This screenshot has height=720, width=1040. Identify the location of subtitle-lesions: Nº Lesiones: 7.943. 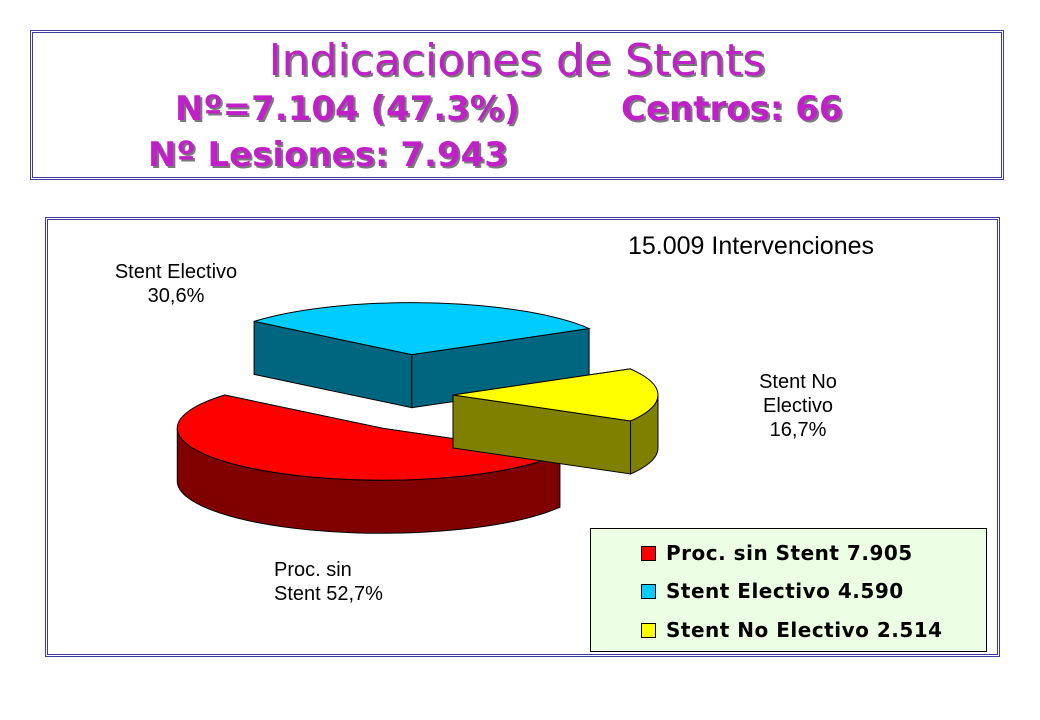
(328, 155).